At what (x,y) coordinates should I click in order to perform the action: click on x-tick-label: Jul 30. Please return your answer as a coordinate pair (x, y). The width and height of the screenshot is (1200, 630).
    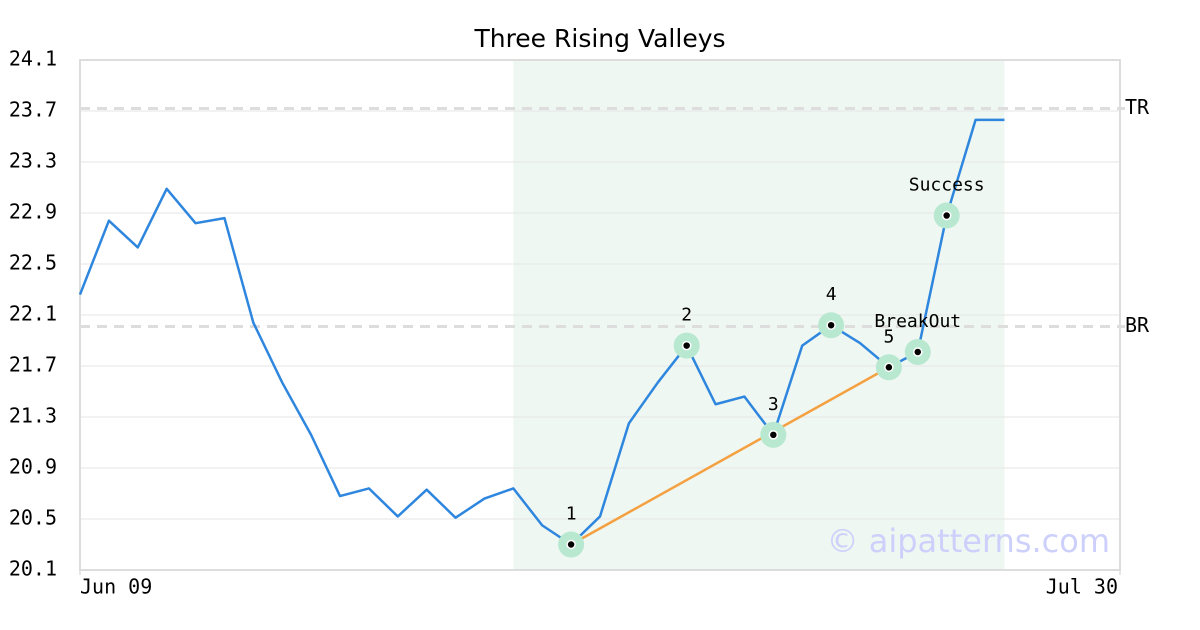
    Looking at the image, I should click on (1082, 587).